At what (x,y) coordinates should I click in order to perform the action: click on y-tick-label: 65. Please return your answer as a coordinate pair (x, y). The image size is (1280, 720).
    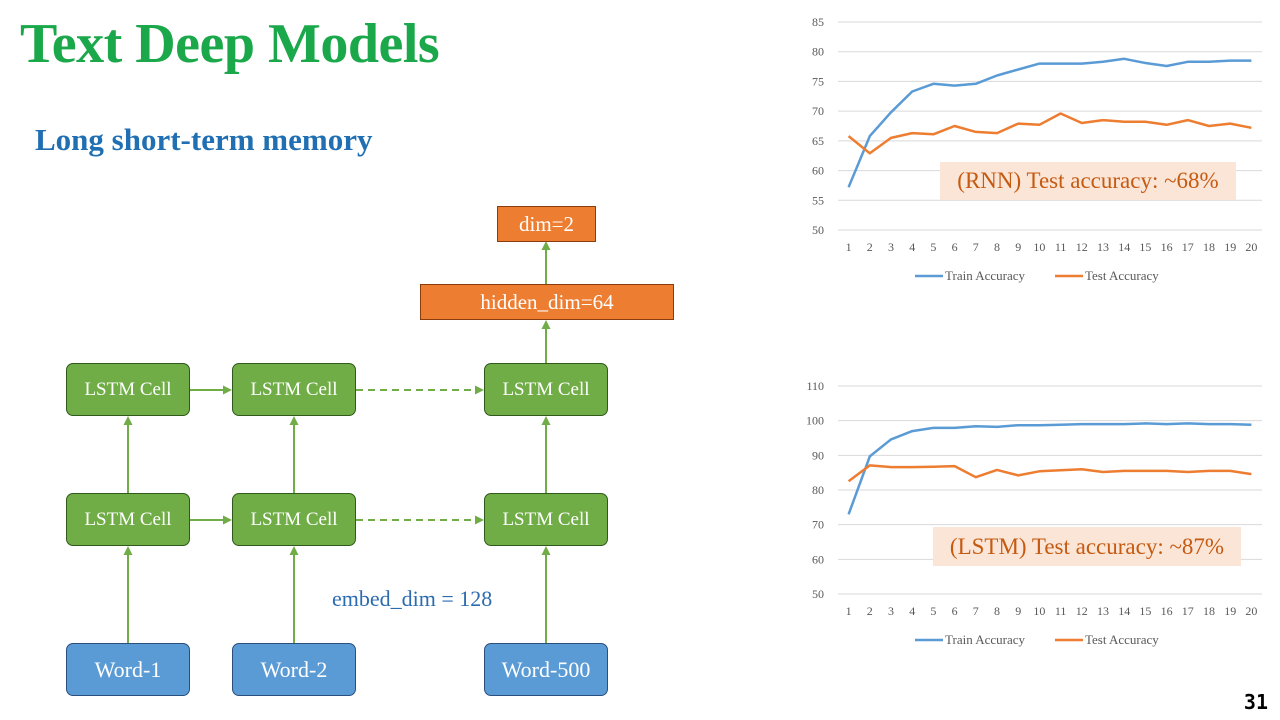
    Looking at the image, I should click on (818, 141).